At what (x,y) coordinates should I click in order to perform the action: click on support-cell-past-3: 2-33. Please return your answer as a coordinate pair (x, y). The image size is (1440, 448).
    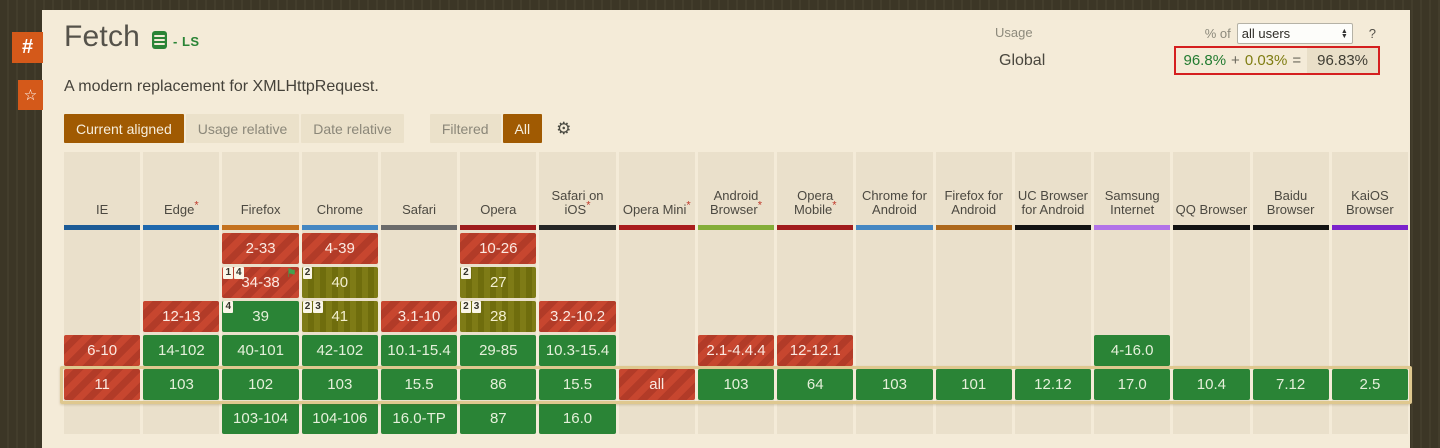
    Looking at the image, I should click on (260, 248).